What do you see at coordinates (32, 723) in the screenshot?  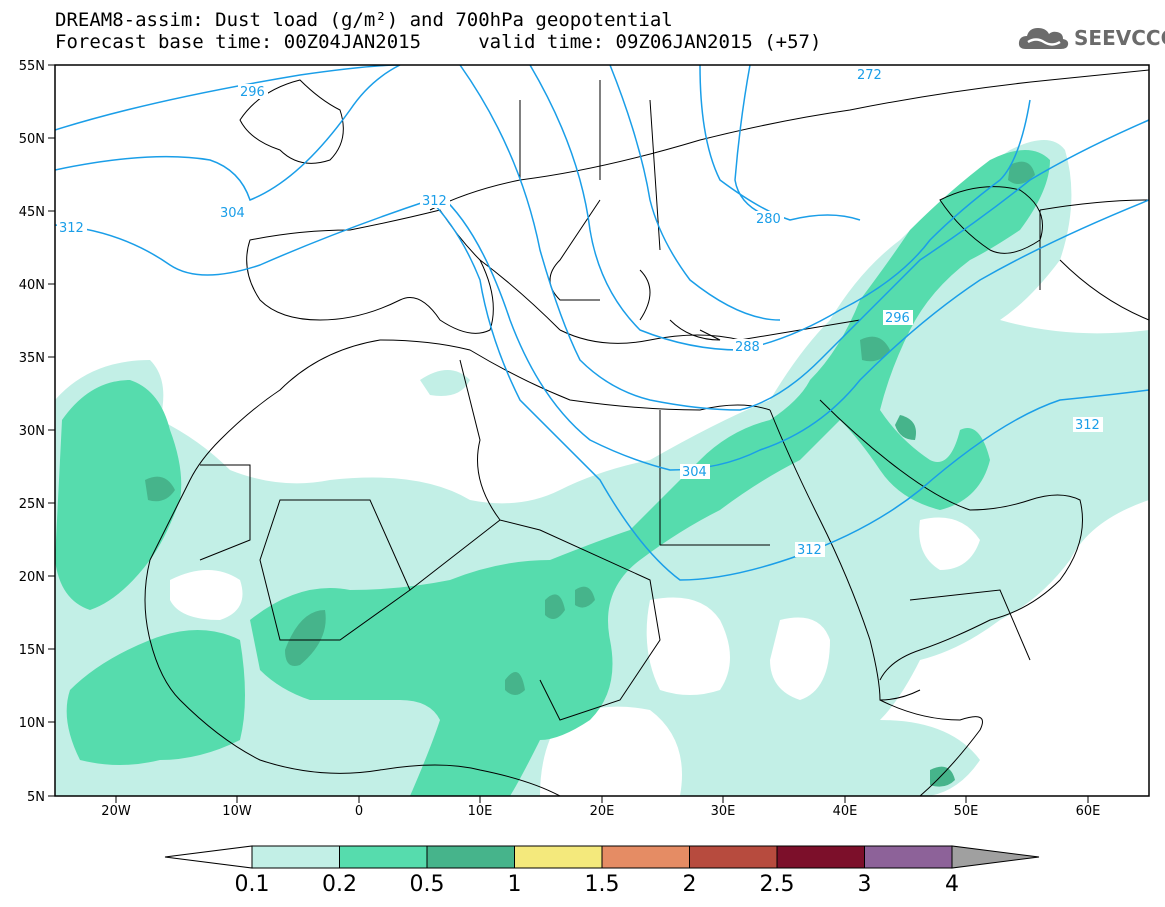 I see `lat-tick-label: 10N` at bounding box center [32, 723].